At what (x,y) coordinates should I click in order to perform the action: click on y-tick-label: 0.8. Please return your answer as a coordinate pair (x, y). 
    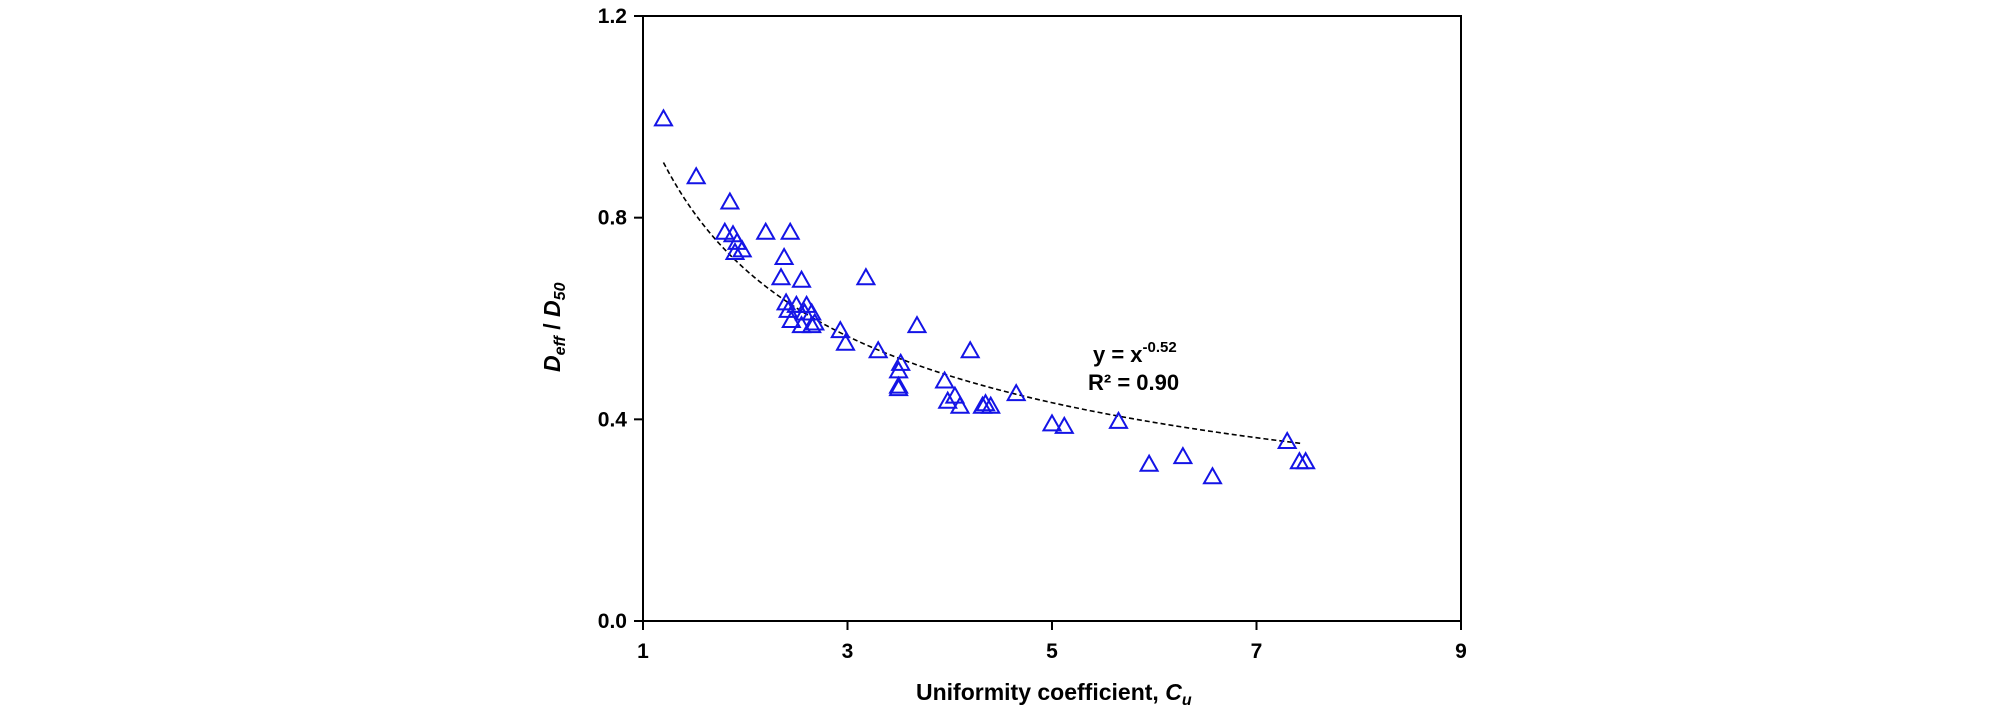
    Looking at the image, I should click on (613, 218).